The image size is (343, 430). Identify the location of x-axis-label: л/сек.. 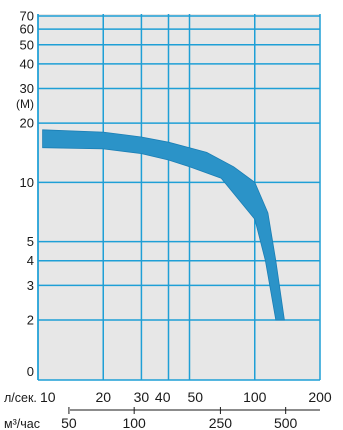
(20, 398).